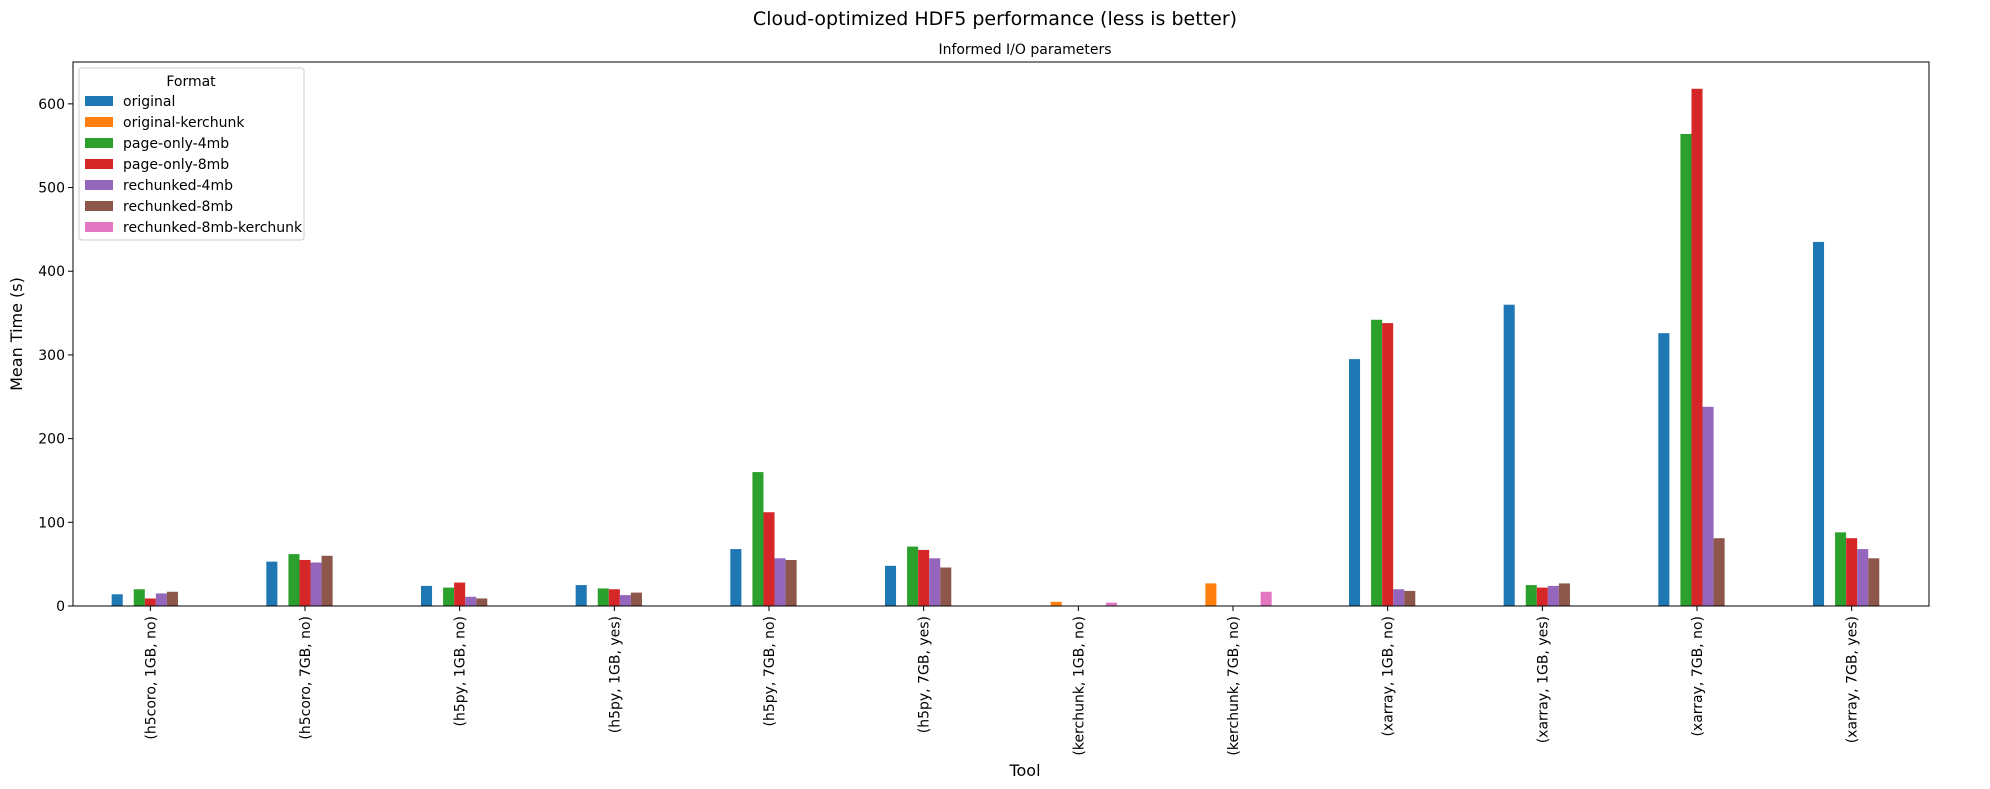  Describe the element at coordinates (178, 207) in the screenshot. I see `legend-entry-rechunked-8mb: rechunked-8mb` at that location.